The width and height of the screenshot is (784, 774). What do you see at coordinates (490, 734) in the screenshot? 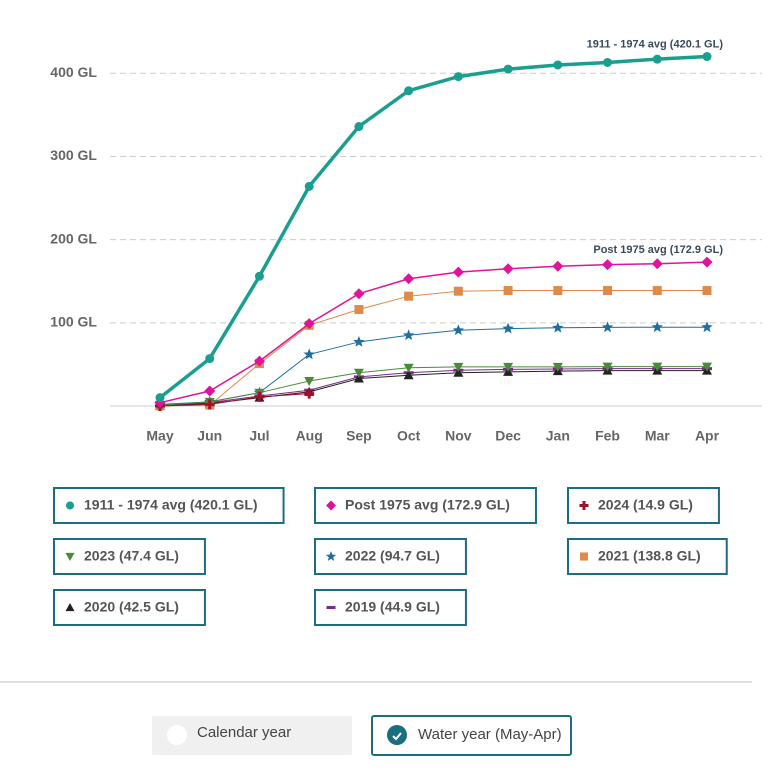
I see `toggle-label: Water year (May-Apr)` at bounding box center [490, 734].